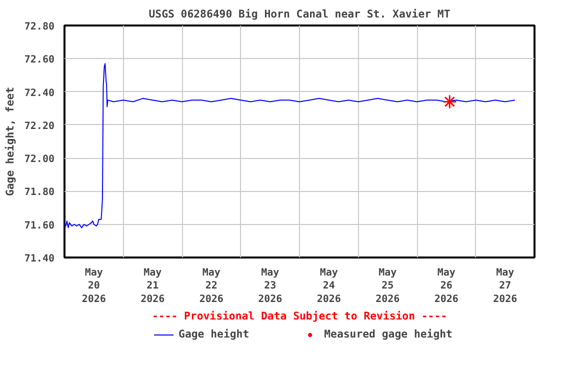 This screenshot has width=576, height=384. I want to click on x-tick-label: May 20 2026, so click(94, 286).